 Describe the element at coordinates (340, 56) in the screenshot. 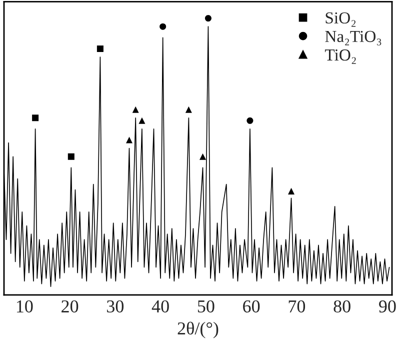

I see `legend-label: TiO₂` at that location.